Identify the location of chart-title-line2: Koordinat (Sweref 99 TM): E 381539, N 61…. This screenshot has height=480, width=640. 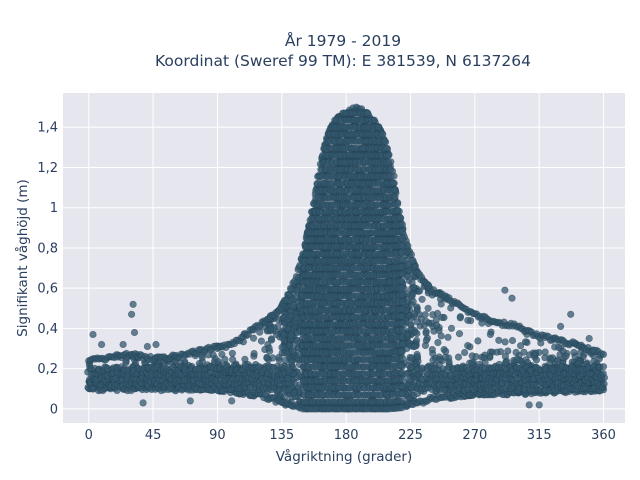
(343, 61).